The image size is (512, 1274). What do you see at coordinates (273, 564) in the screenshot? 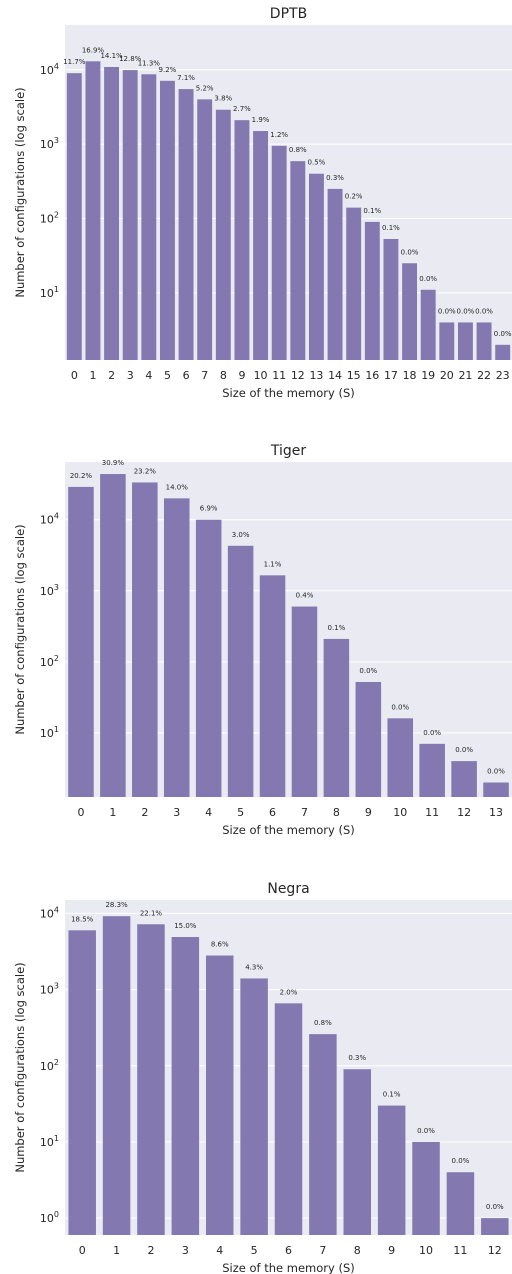
I see `data-label: 1.1%` at bounding box center [273, 564].